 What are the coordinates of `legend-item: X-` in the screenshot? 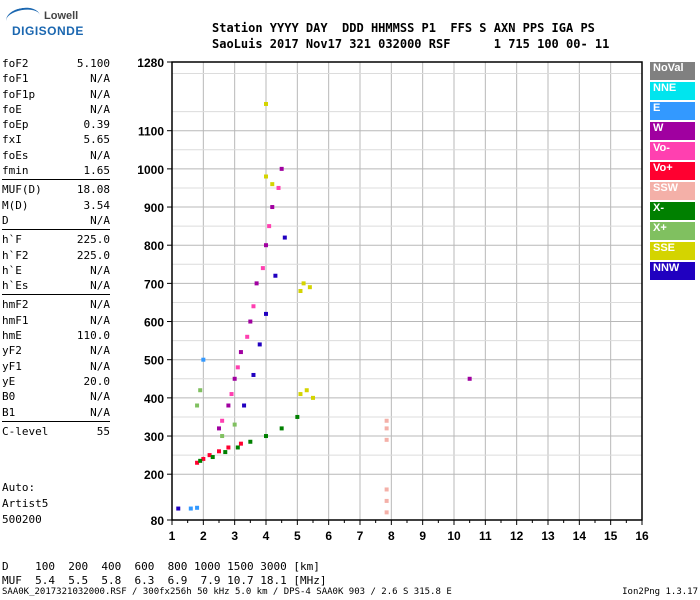 It's located at (672, 211).